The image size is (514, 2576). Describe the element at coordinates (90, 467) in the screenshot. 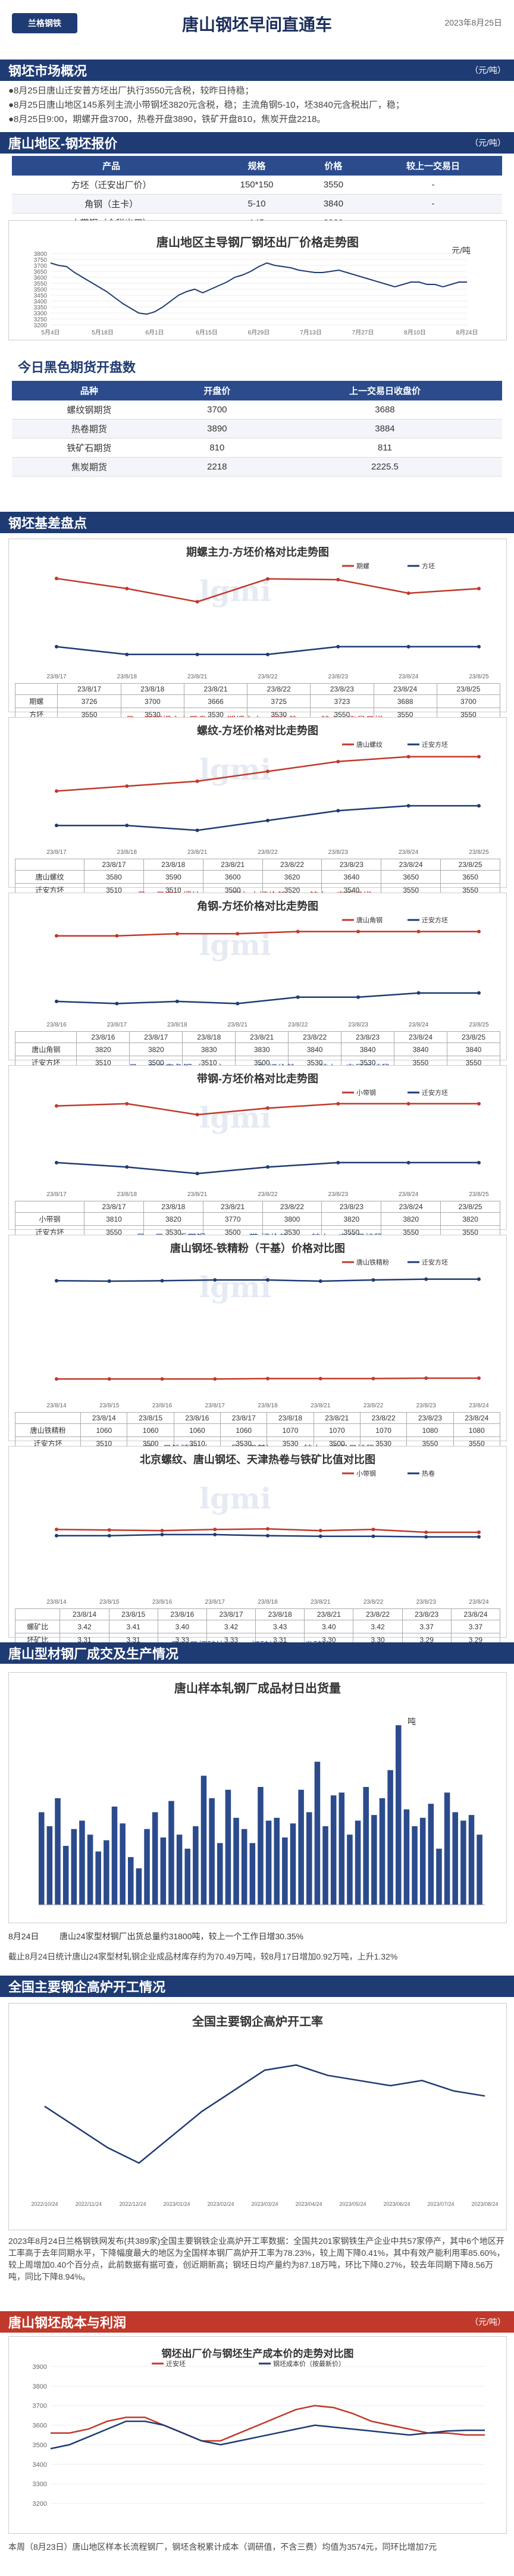

I see `futures-cell: 焦炭期货` at that location.